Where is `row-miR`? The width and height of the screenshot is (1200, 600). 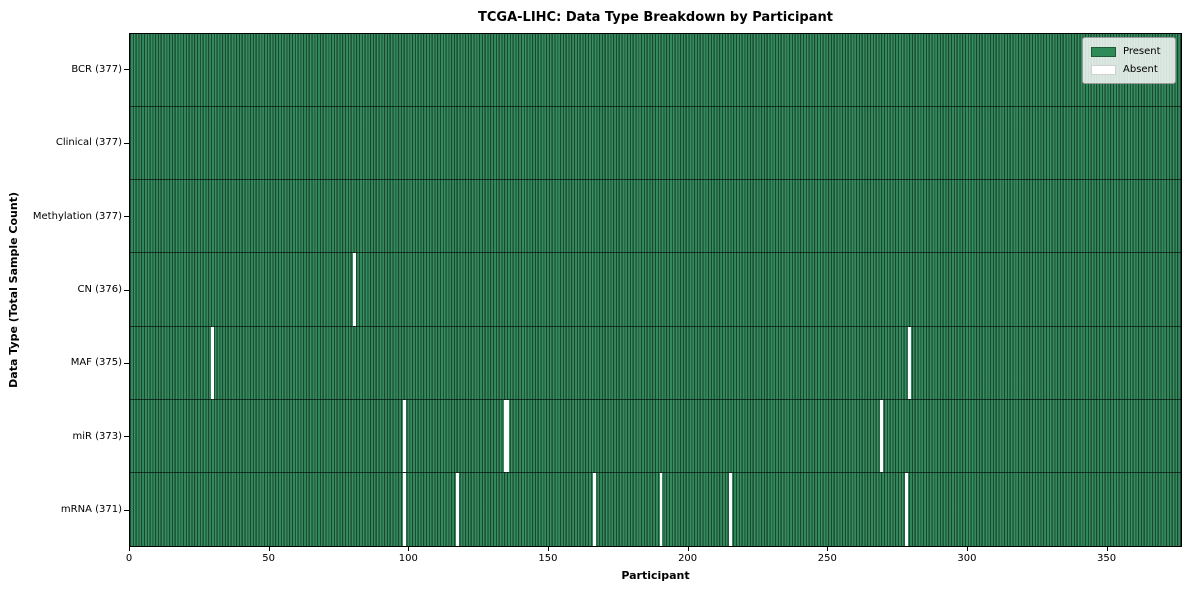 row-miR is located at coordinates (655, 436).